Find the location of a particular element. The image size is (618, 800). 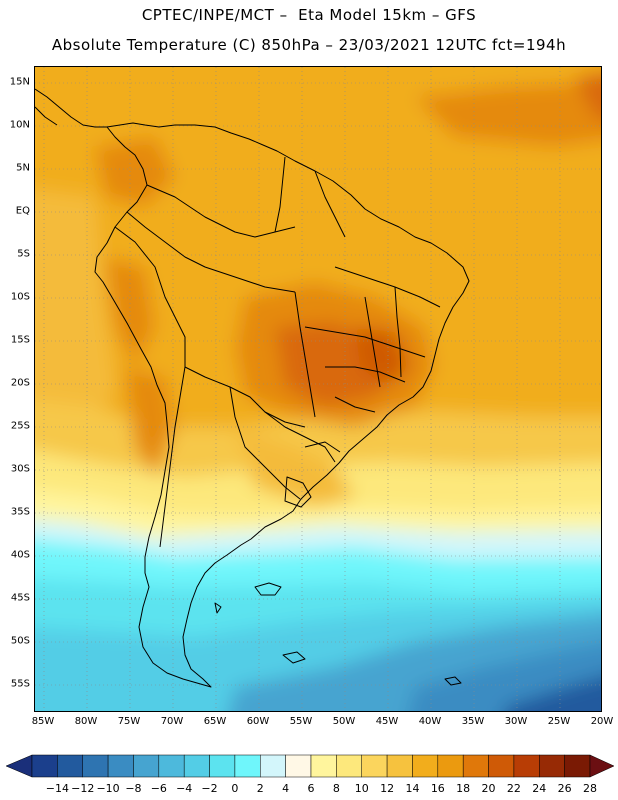

colorbar-label: 8 is located at coordinates (336, 788).